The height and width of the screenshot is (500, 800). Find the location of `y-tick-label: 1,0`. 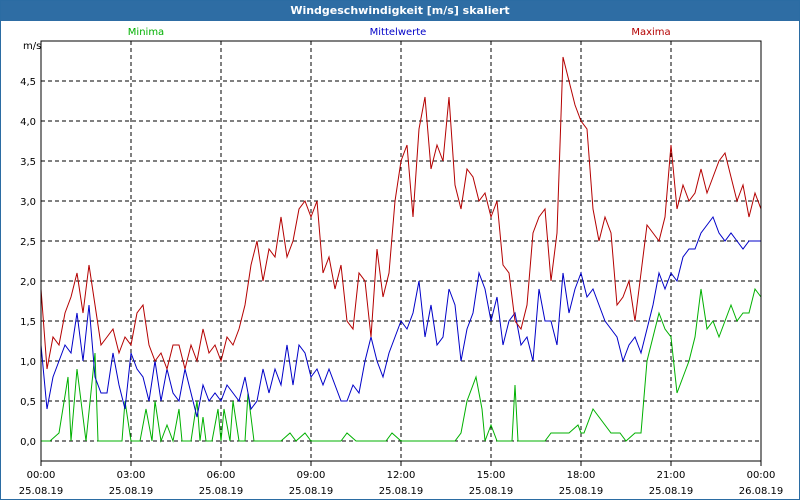

y-tick-label: 1,0 is located at coordinates (28, 362).